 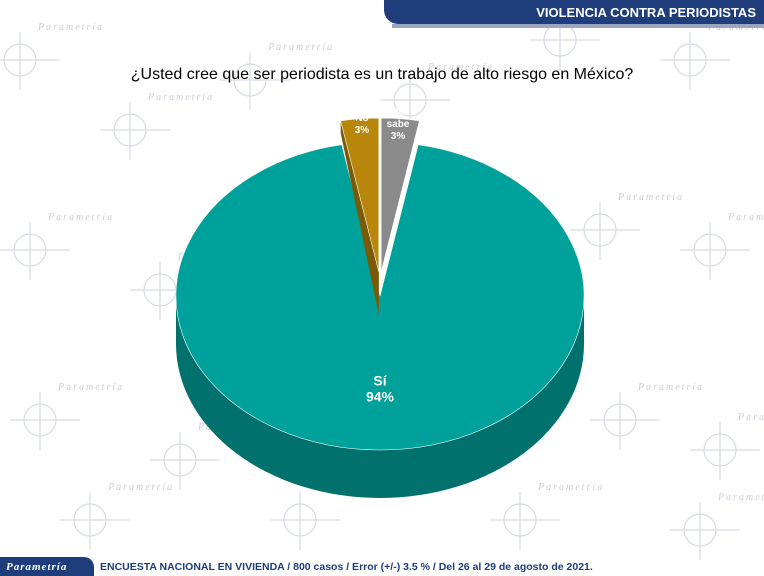 I want to click on slice-value-si: 94%, so click(x=380, y=396).